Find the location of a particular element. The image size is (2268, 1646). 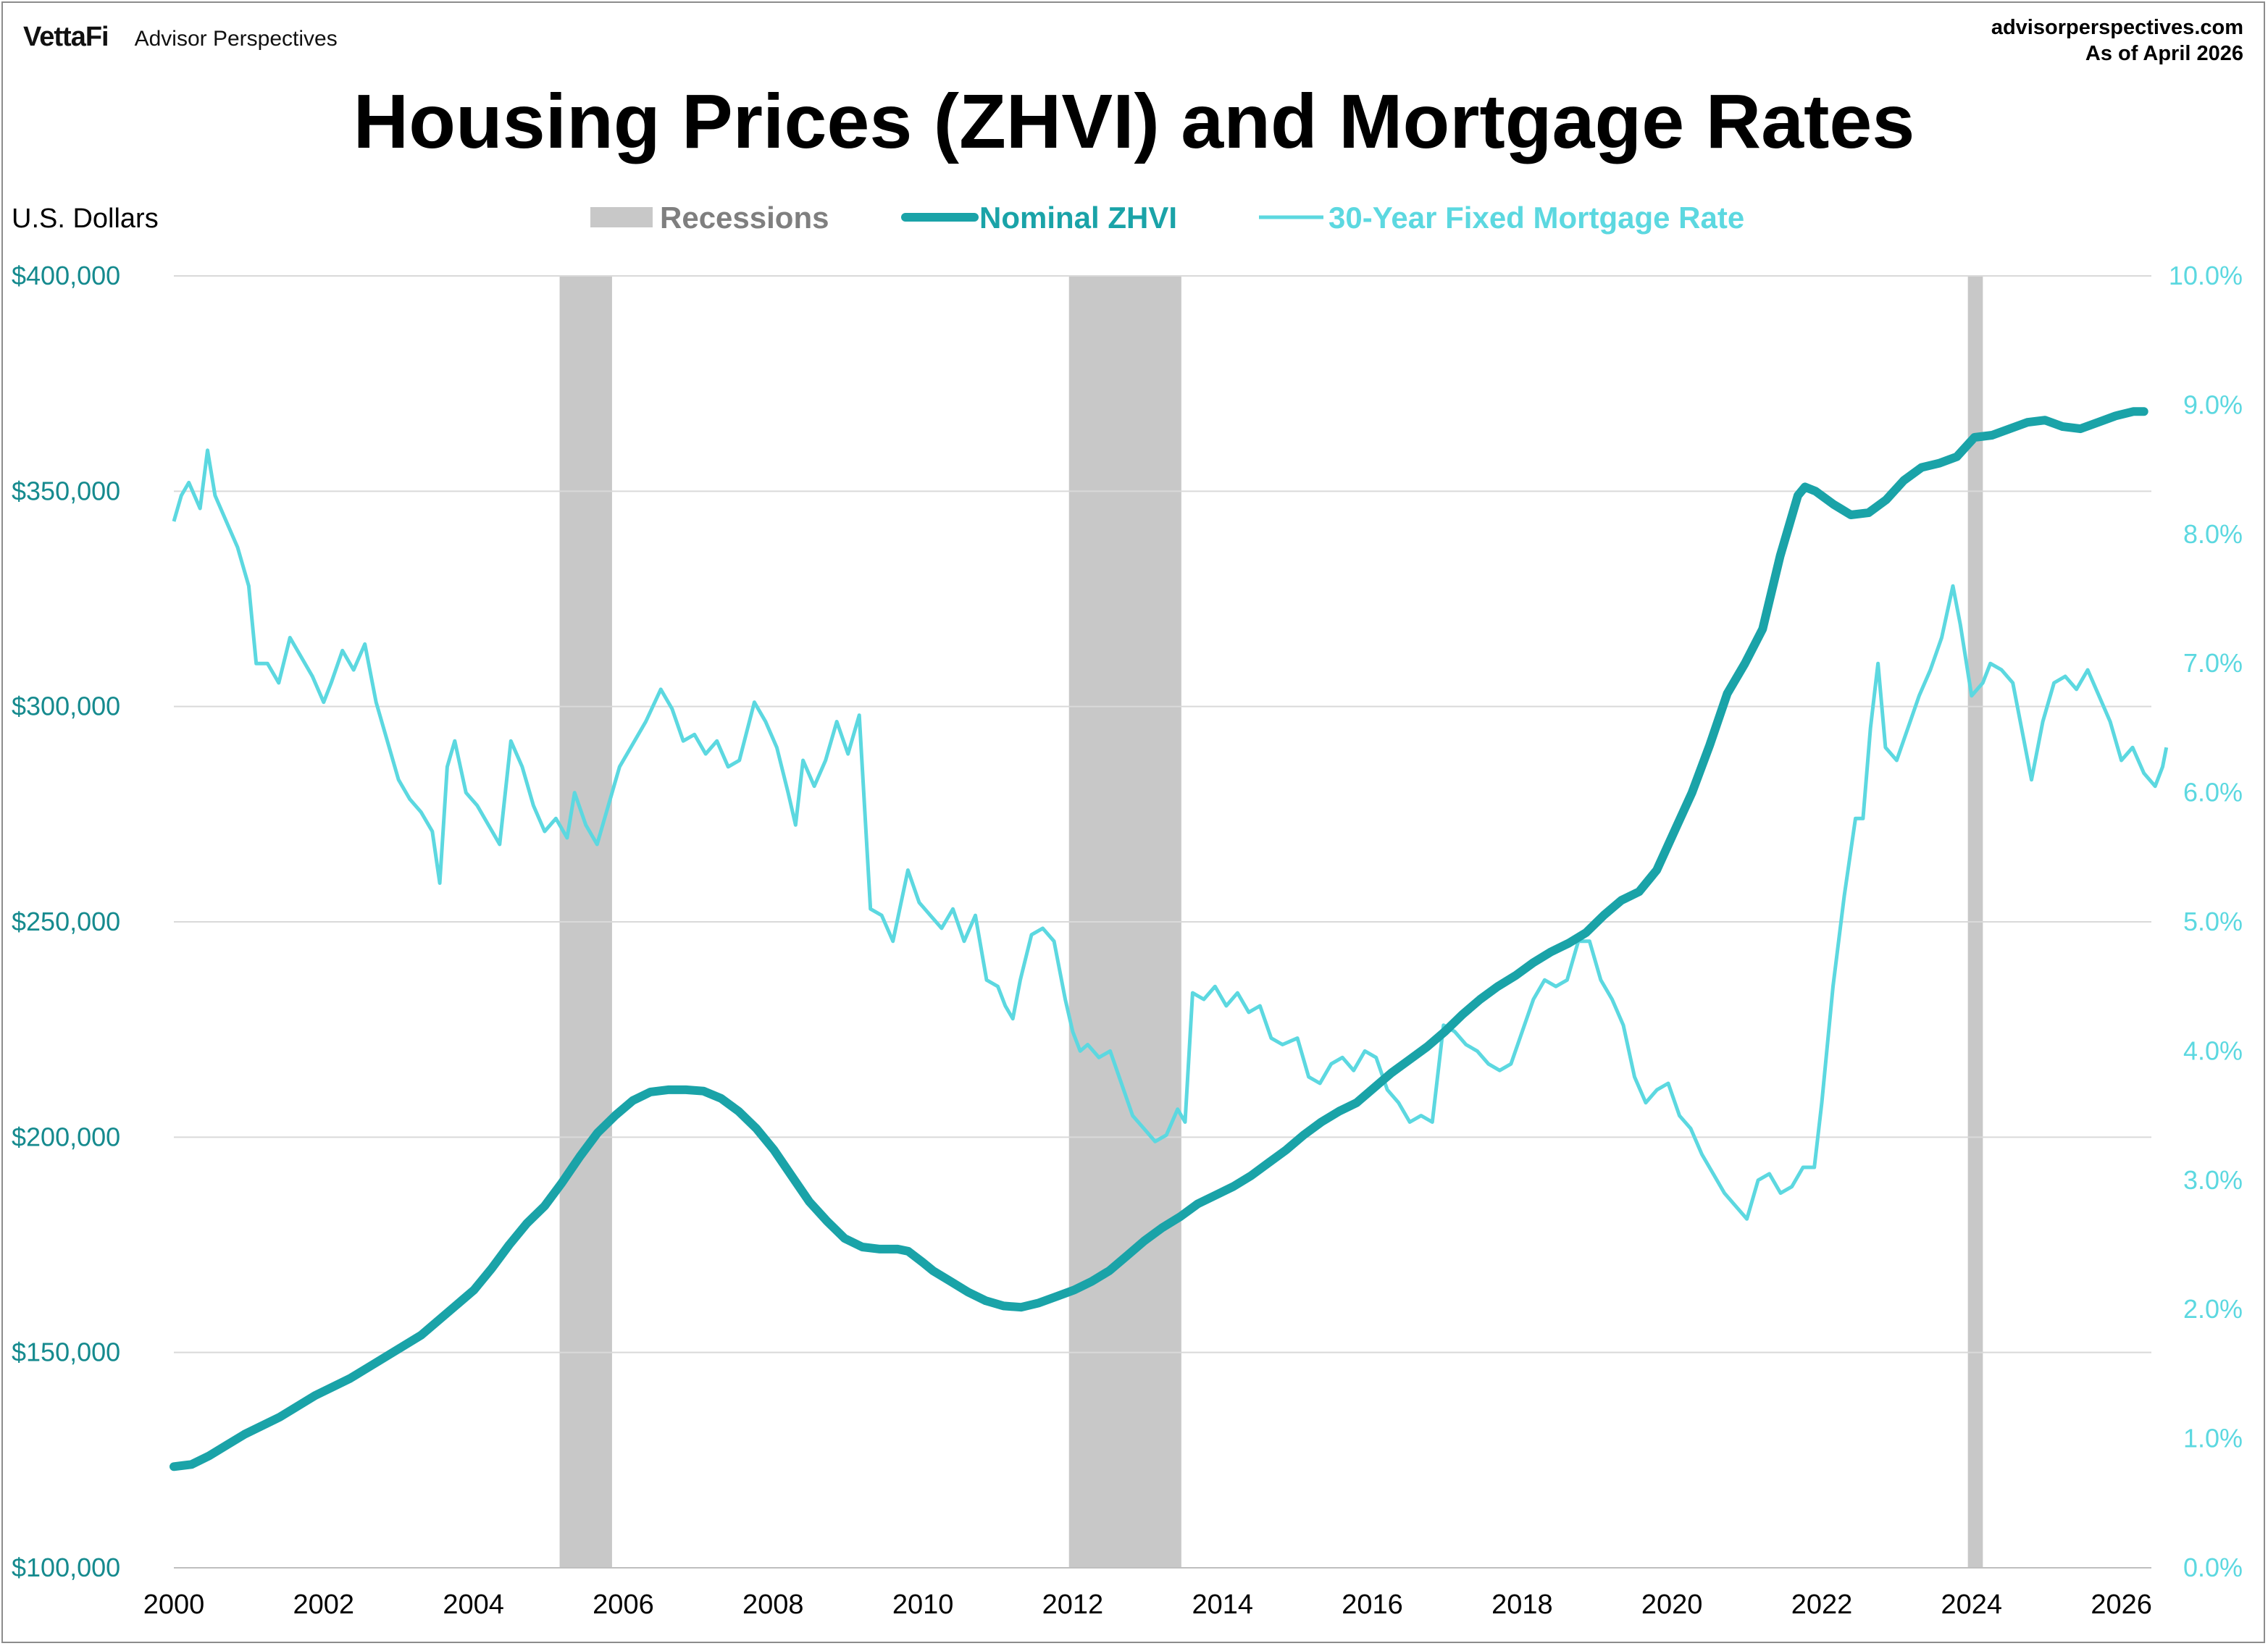

x-tick-label: 2010 is located at coordinates (923, 1605).